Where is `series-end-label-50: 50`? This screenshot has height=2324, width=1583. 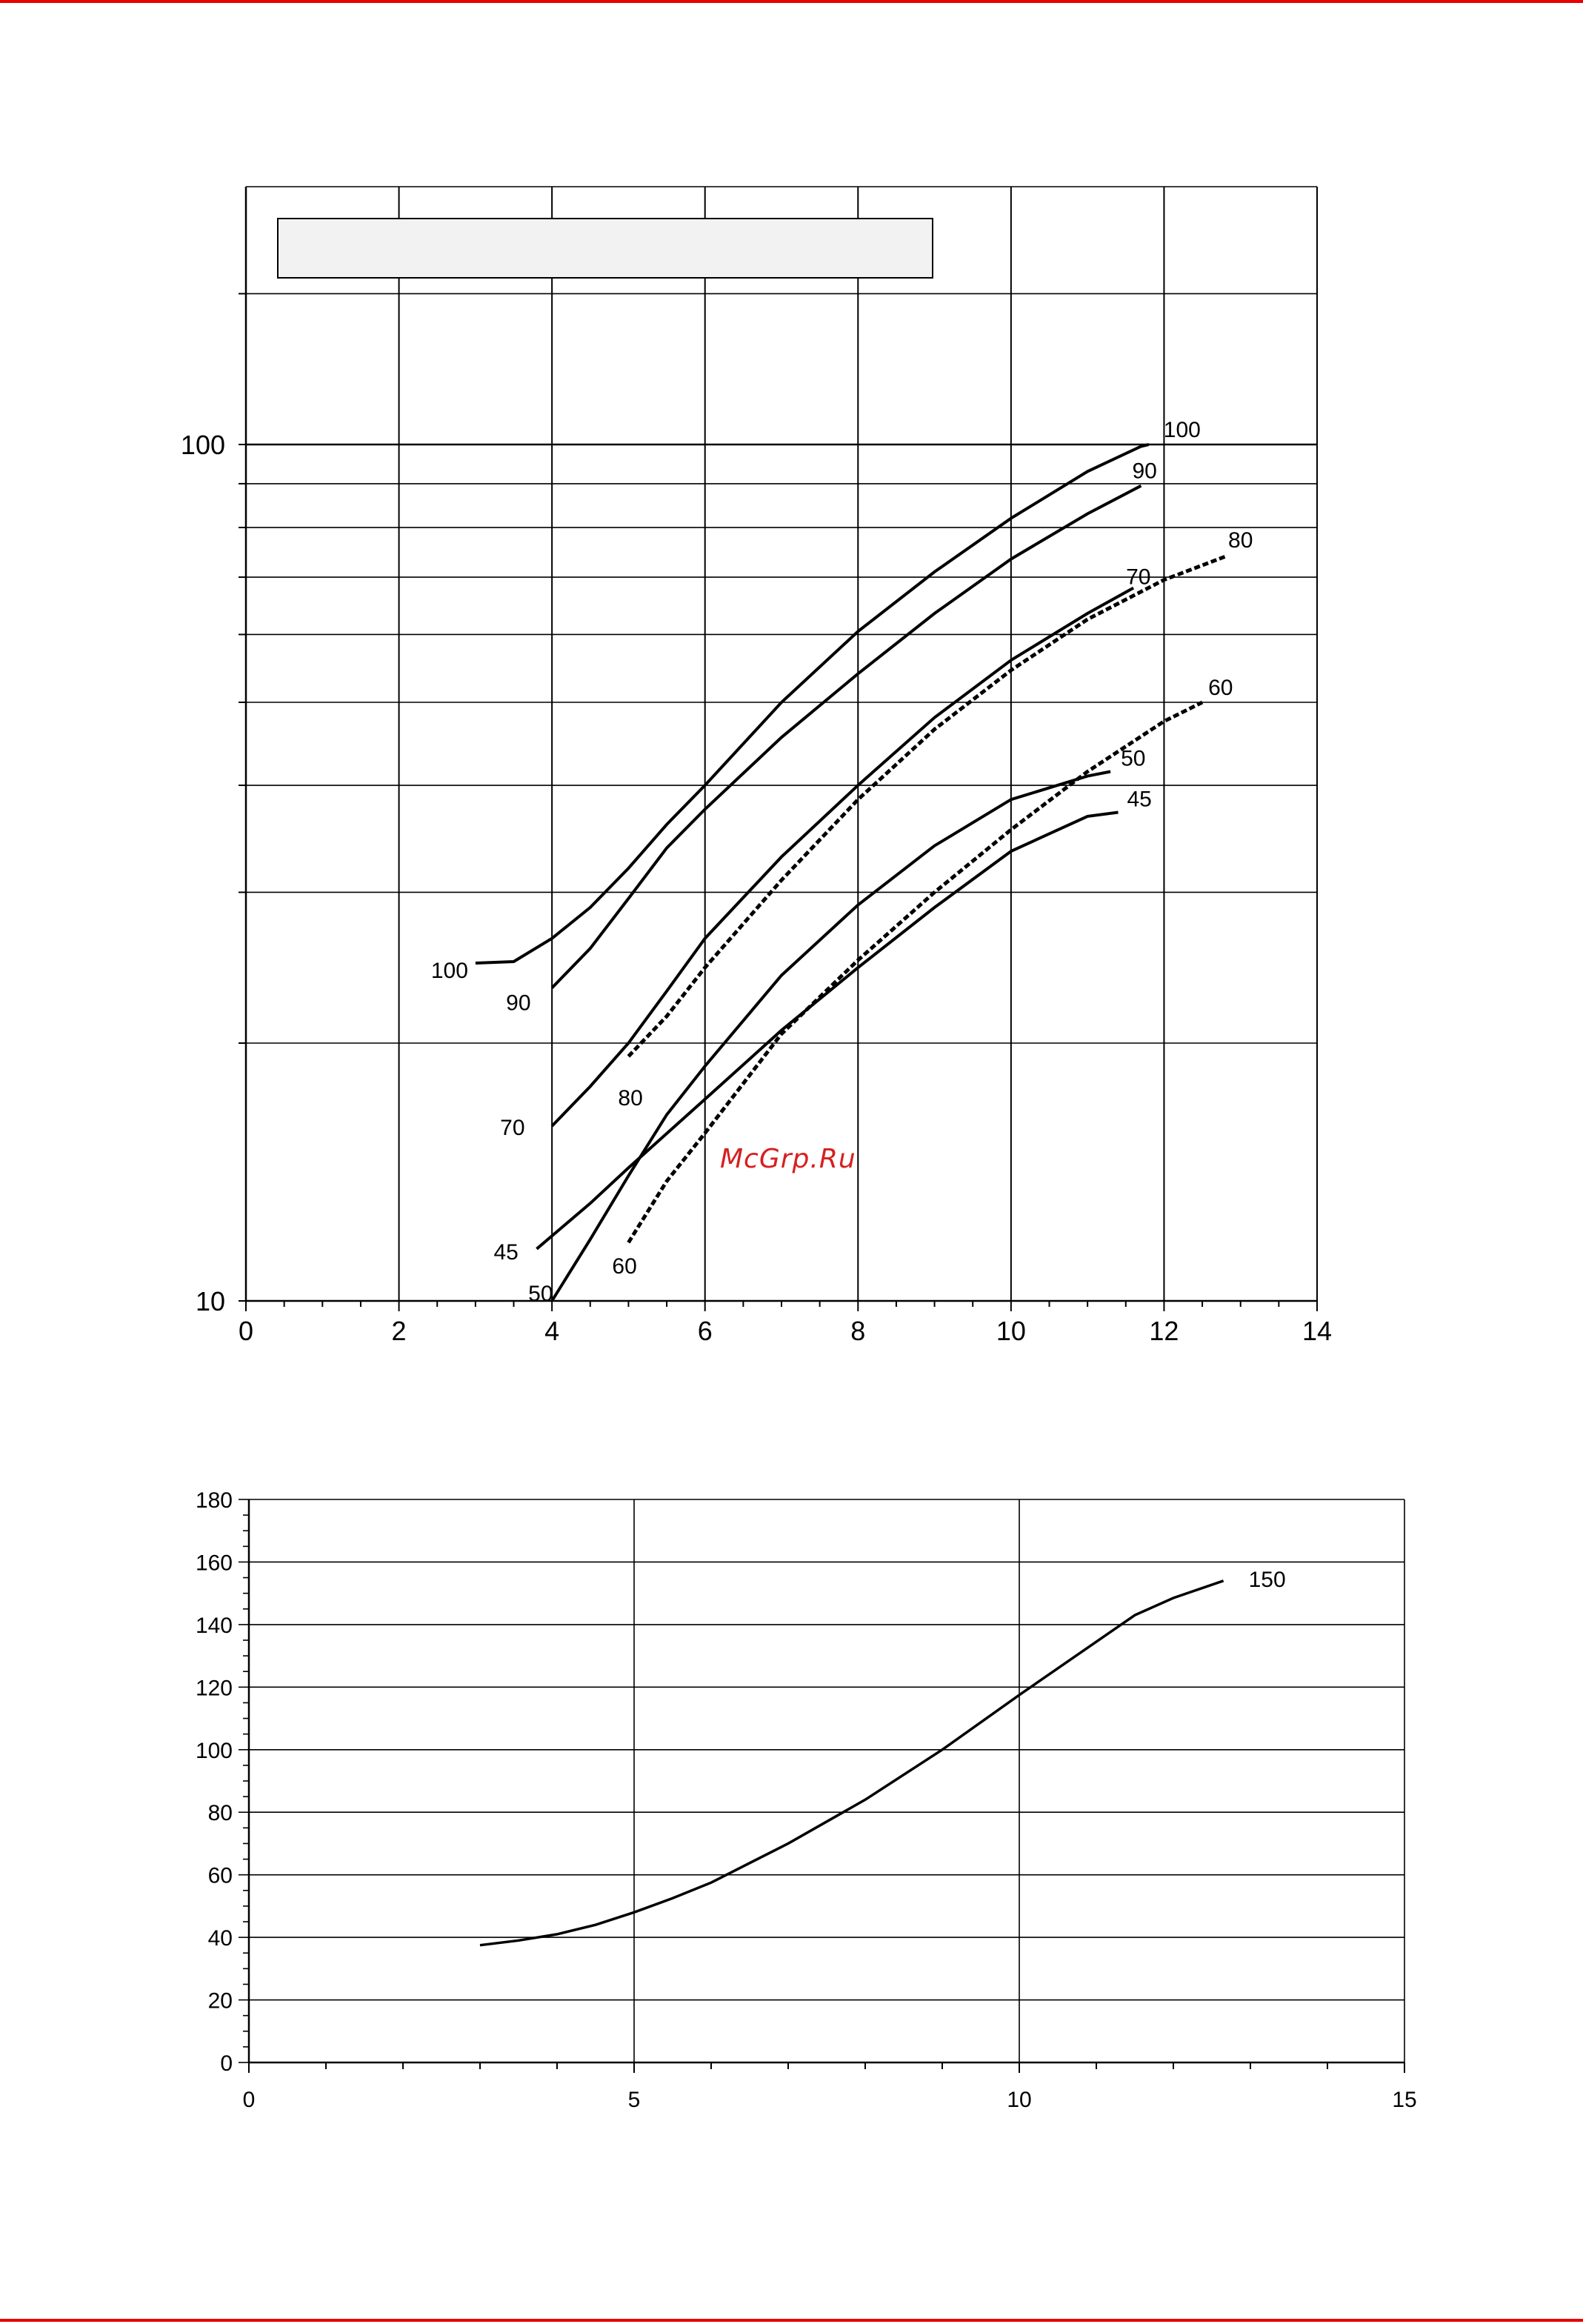 series-end-label-50: 50 is located at coordinates (1133, 759).